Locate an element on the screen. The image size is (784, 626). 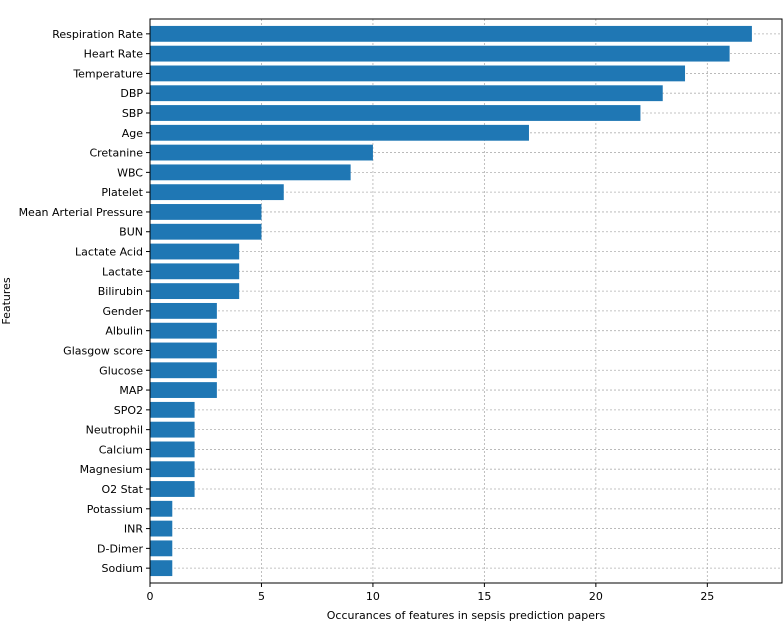
y-tick-label: D-Dimer is located at coordinates (120, 548).